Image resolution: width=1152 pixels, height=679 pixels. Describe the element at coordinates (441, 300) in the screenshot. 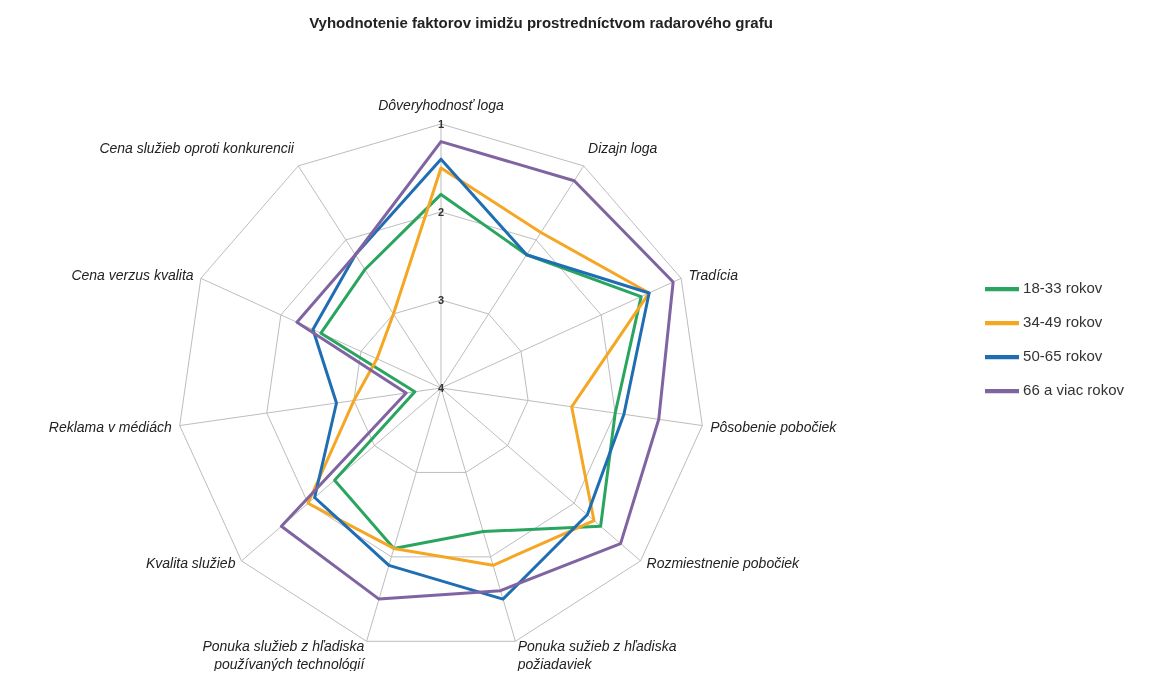

I see `y-tick-label: 3` at that location.